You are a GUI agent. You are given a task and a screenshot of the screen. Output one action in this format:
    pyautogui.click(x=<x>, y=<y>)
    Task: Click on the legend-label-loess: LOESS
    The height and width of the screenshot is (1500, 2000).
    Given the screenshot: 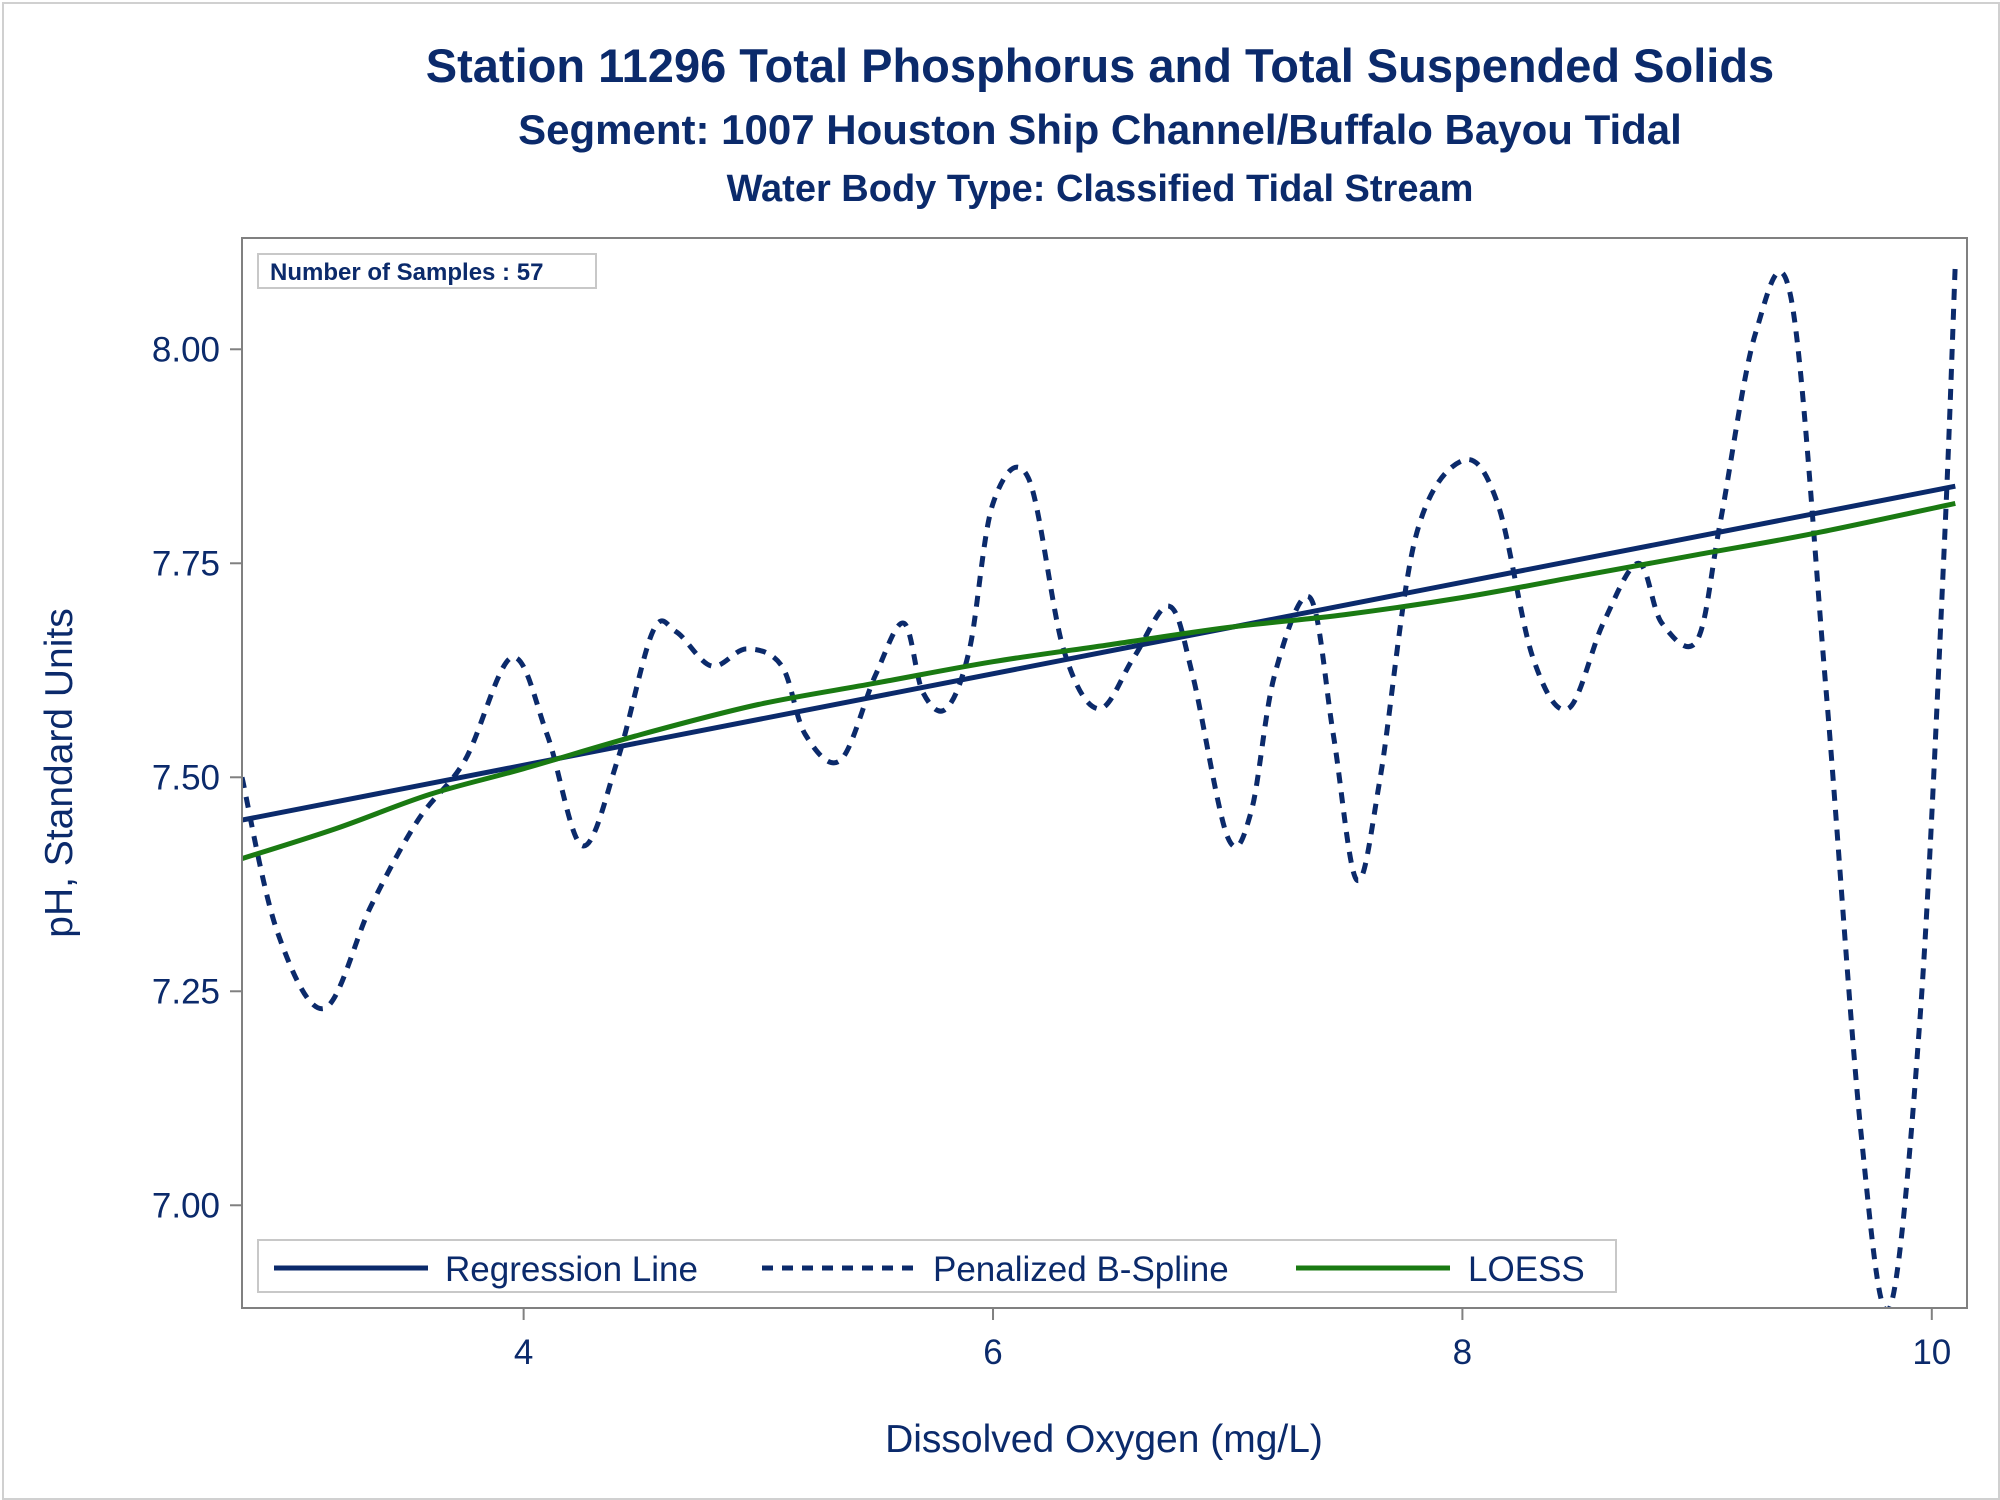 What is the action you would take?
    pyautogui.click(x=1526, y=1269)
    